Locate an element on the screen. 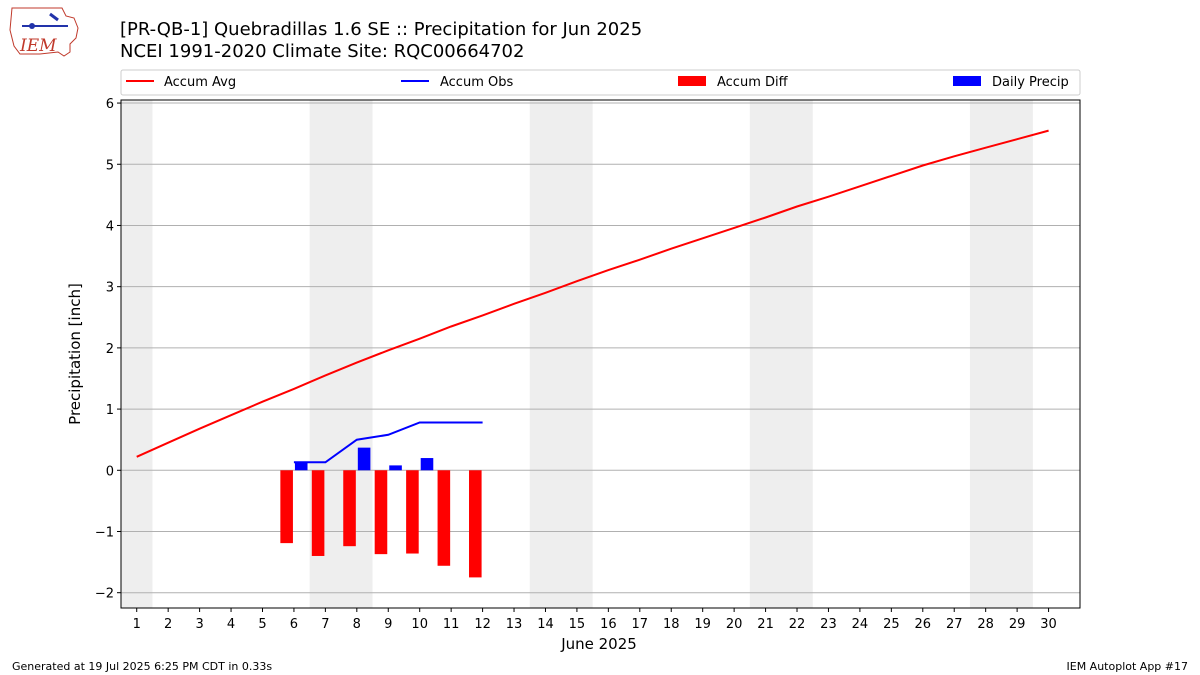 This screenshot has height=675, width=1200. accum-obs-line is located at coordinates (388, 442).